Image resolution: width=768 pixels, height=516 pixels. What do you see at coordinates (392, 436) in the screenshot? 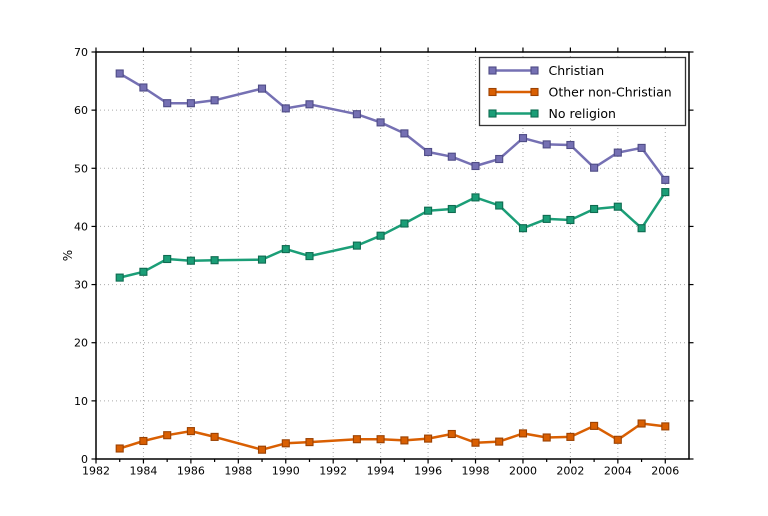
I see `series-other-non-christian` at bounding box center [392, 436].